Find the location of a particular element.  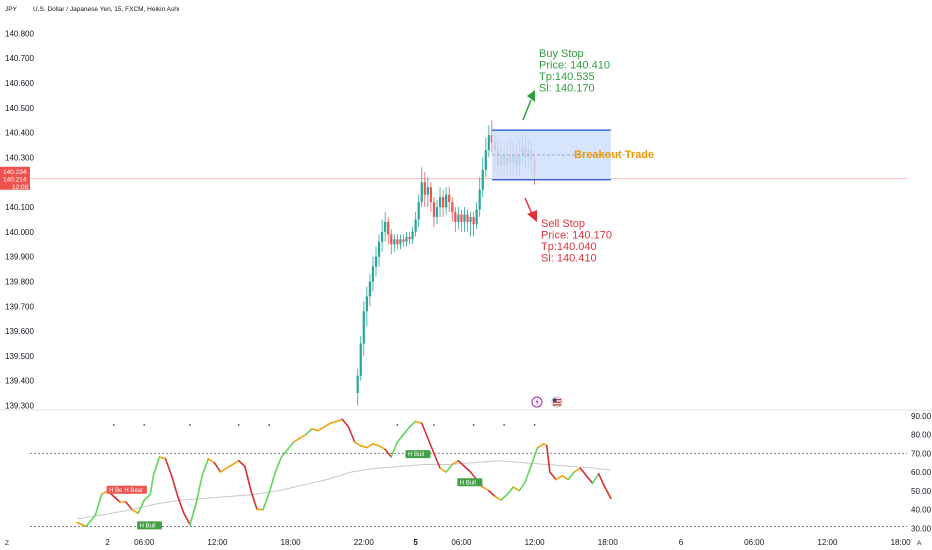

last-price-label: 12:08 is located at coordinates (20, 187).